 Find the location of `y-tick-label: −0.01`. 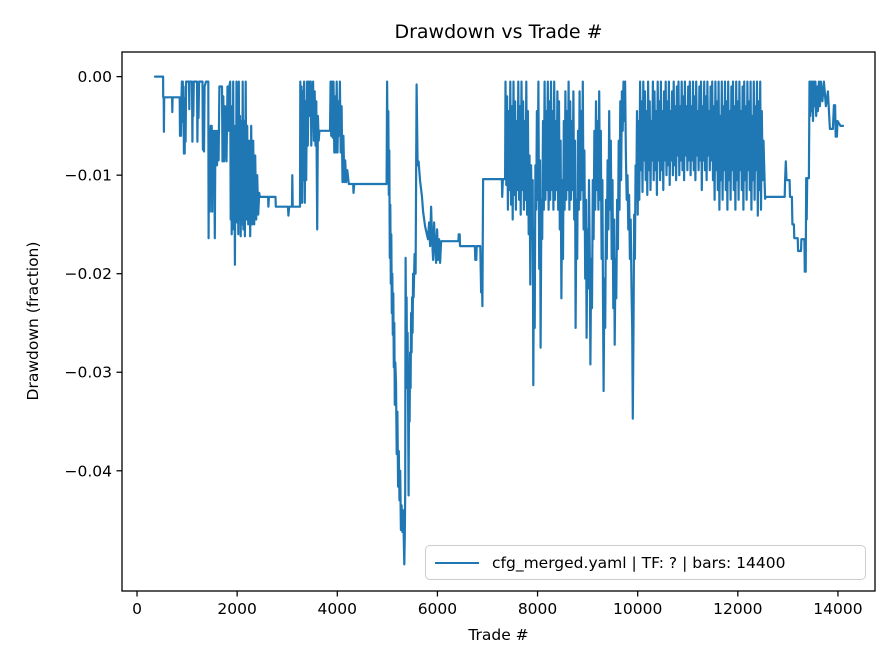

y-tick-label: −0.01 is located at coordinates (89, 176).